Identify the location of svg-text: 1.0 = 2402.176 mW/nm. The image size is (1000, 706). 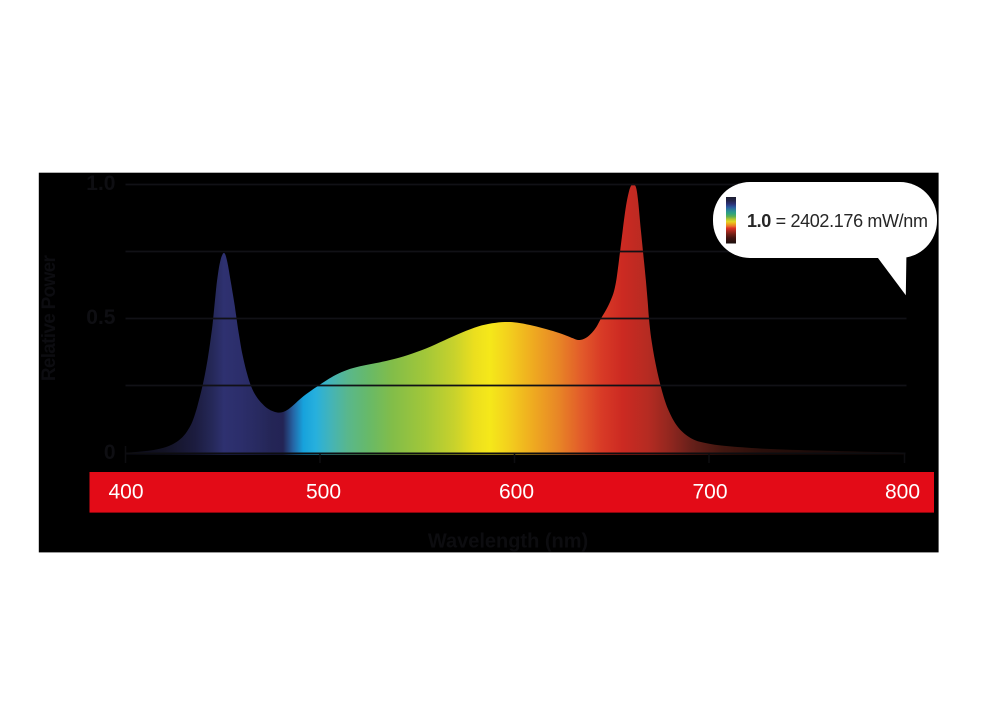
(837, 221).